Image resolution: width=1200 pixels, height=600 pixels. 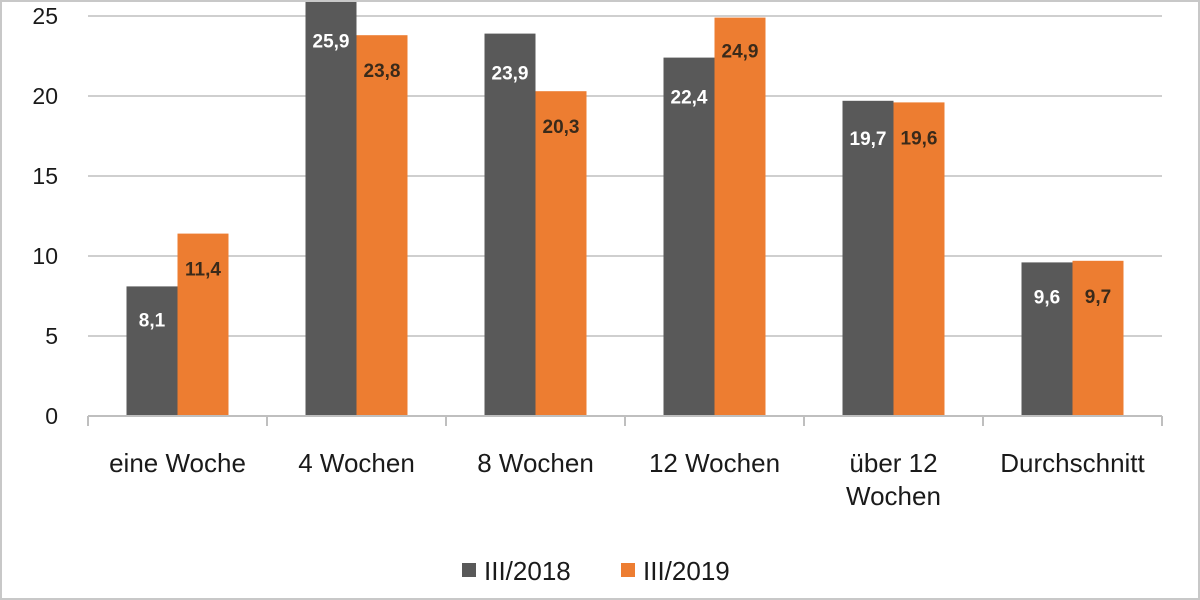 What do you see at coordinates (893, 496) in the screenshot?
I see `category-label: Wochen` at bounding box center [893, 496].